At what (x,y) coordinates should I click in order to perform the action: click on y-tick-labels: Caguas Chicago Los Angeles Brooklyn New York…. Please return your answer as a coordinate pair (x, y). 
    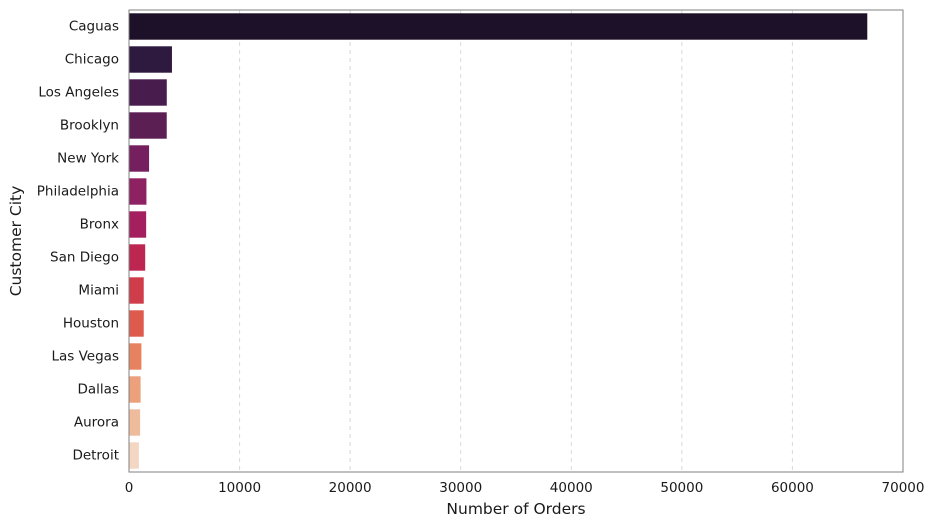
    Looking at the image, I should click on (78, 241).